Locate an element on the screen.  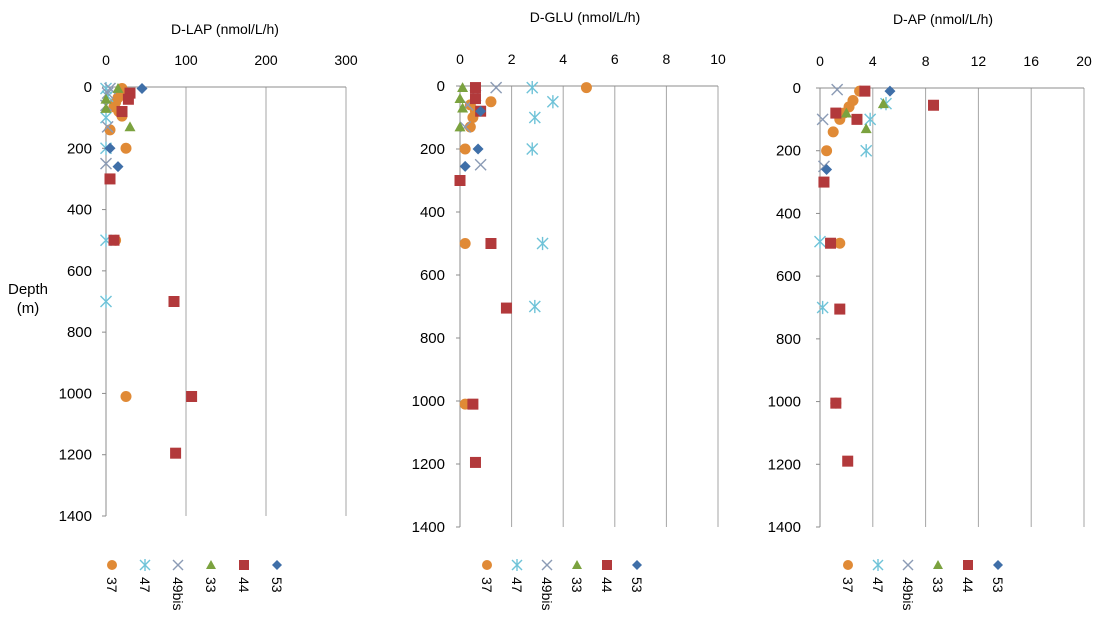
chart-title: D-AP (nmol/L/h) is located at coordinates (943, 19).